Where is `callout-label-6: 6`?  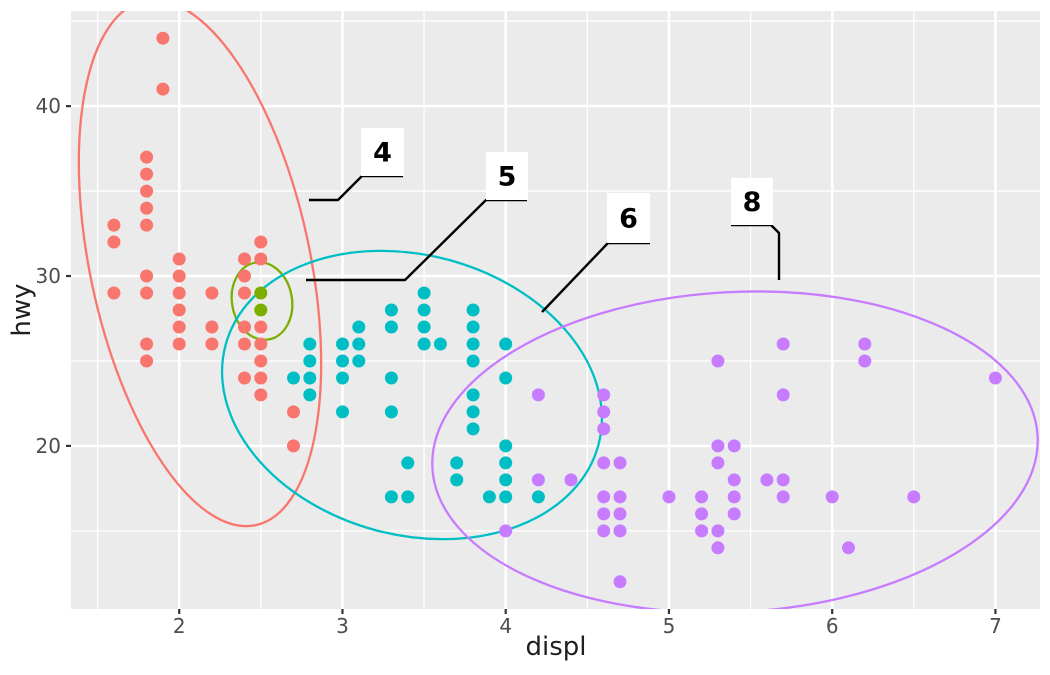
callout-label-6: 6 is located at coordinates (628, 219).